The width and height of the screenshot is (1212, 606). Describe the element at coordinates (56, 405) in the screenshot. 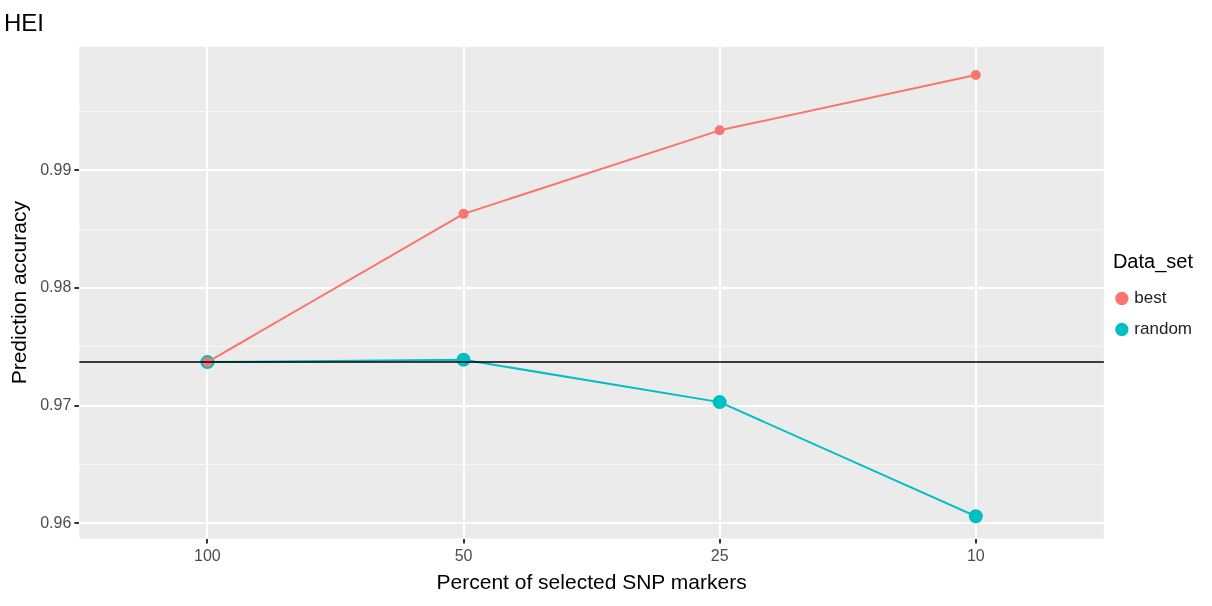

I see `y-tick-label: 0.97` at that location.